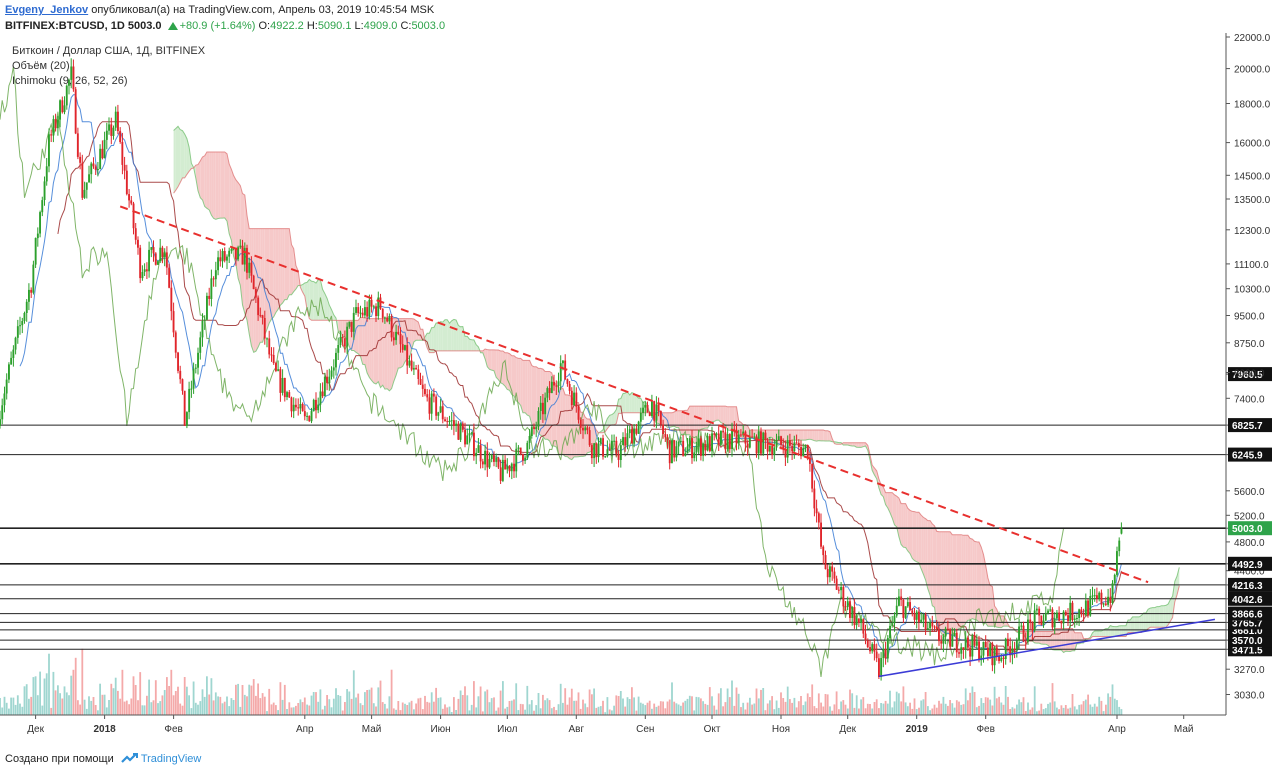 The width and height of the screenshot is (1280, 773). Describe the element at coordinates (1252, 70) in the screenshot. I see `price-tick-label: 20000.0` at that location.